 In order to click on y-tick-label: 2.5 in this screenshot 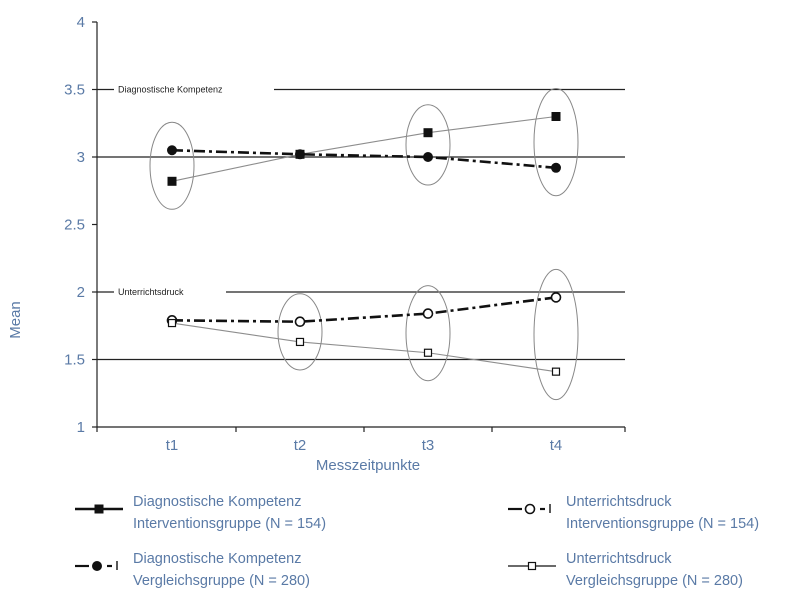, I will do `click(74, 225)`.